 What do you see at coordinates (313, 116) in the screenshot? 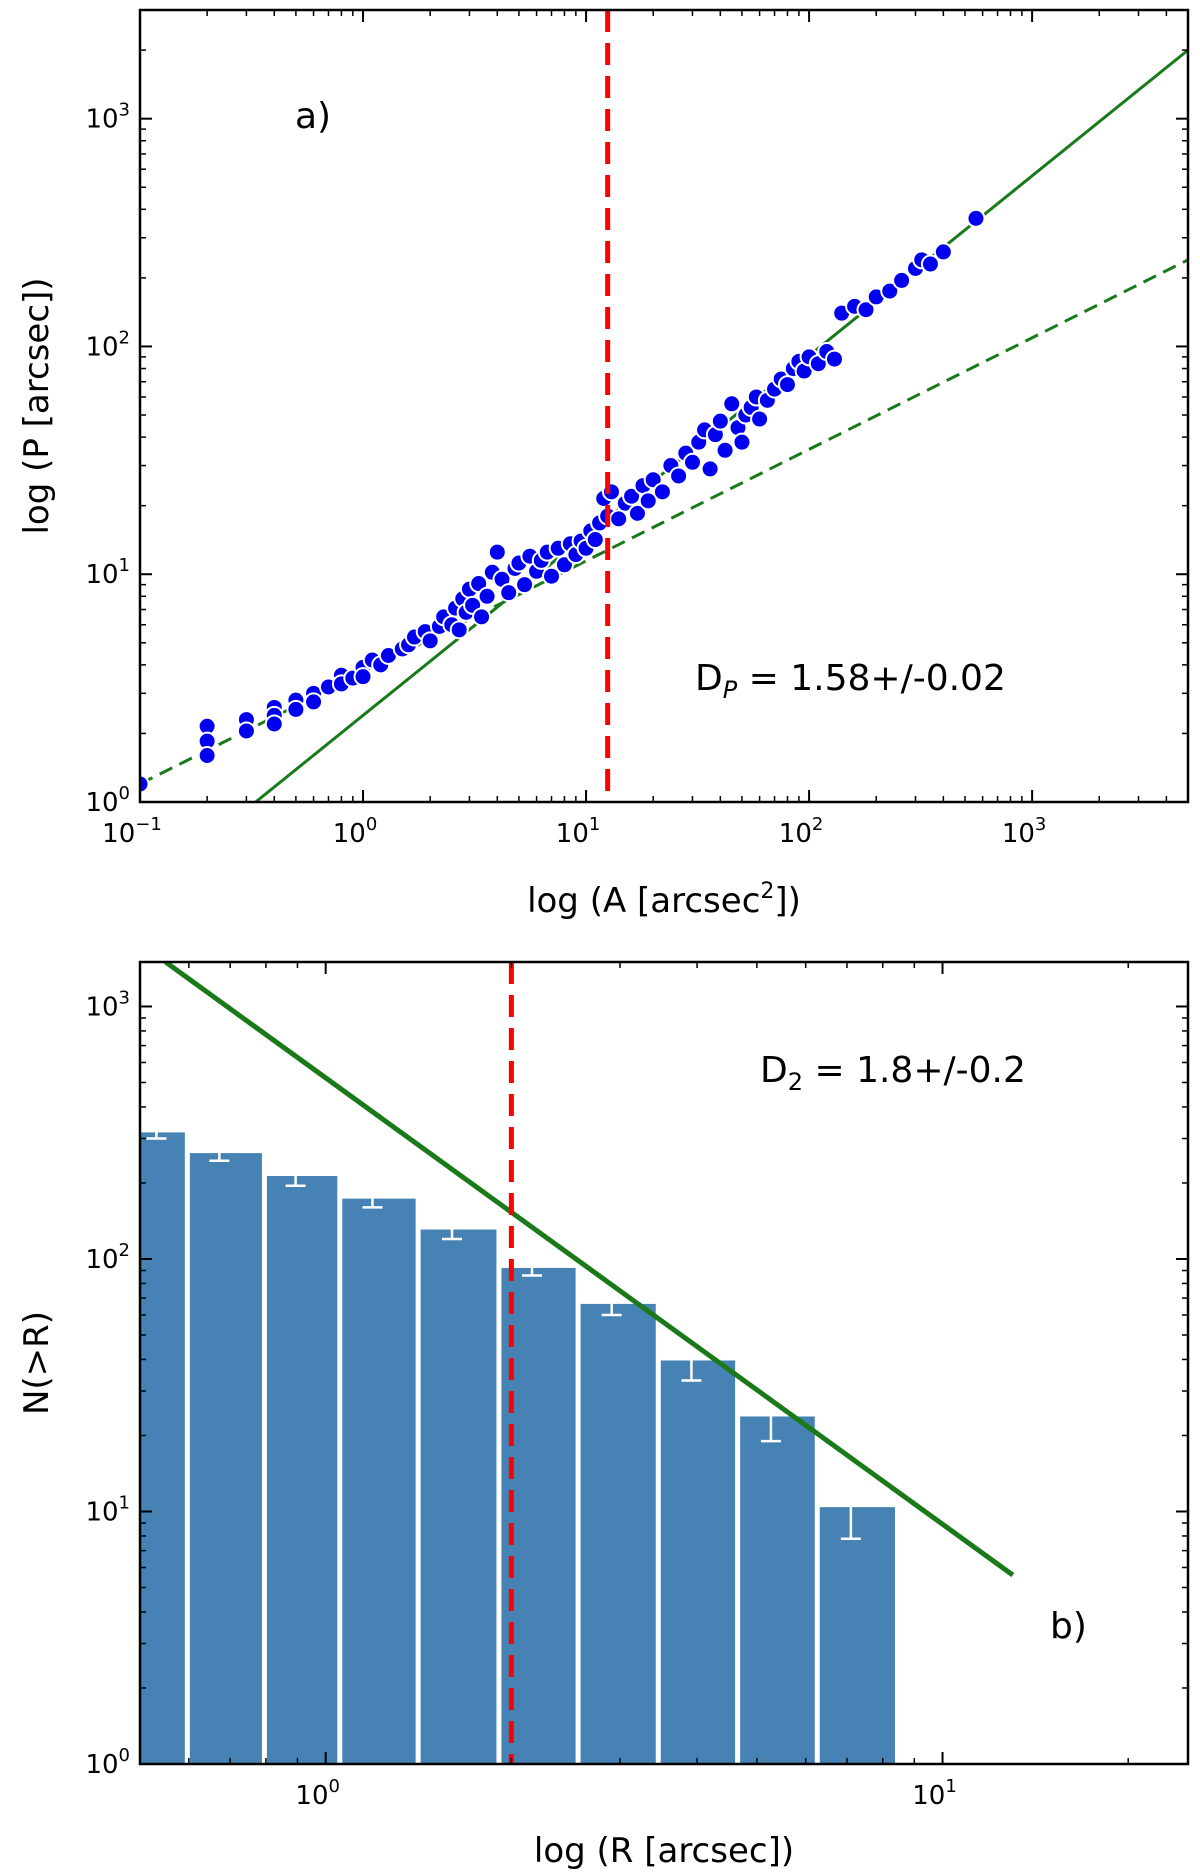
I see `panel-label: a)` at bounding box center [313, 116].